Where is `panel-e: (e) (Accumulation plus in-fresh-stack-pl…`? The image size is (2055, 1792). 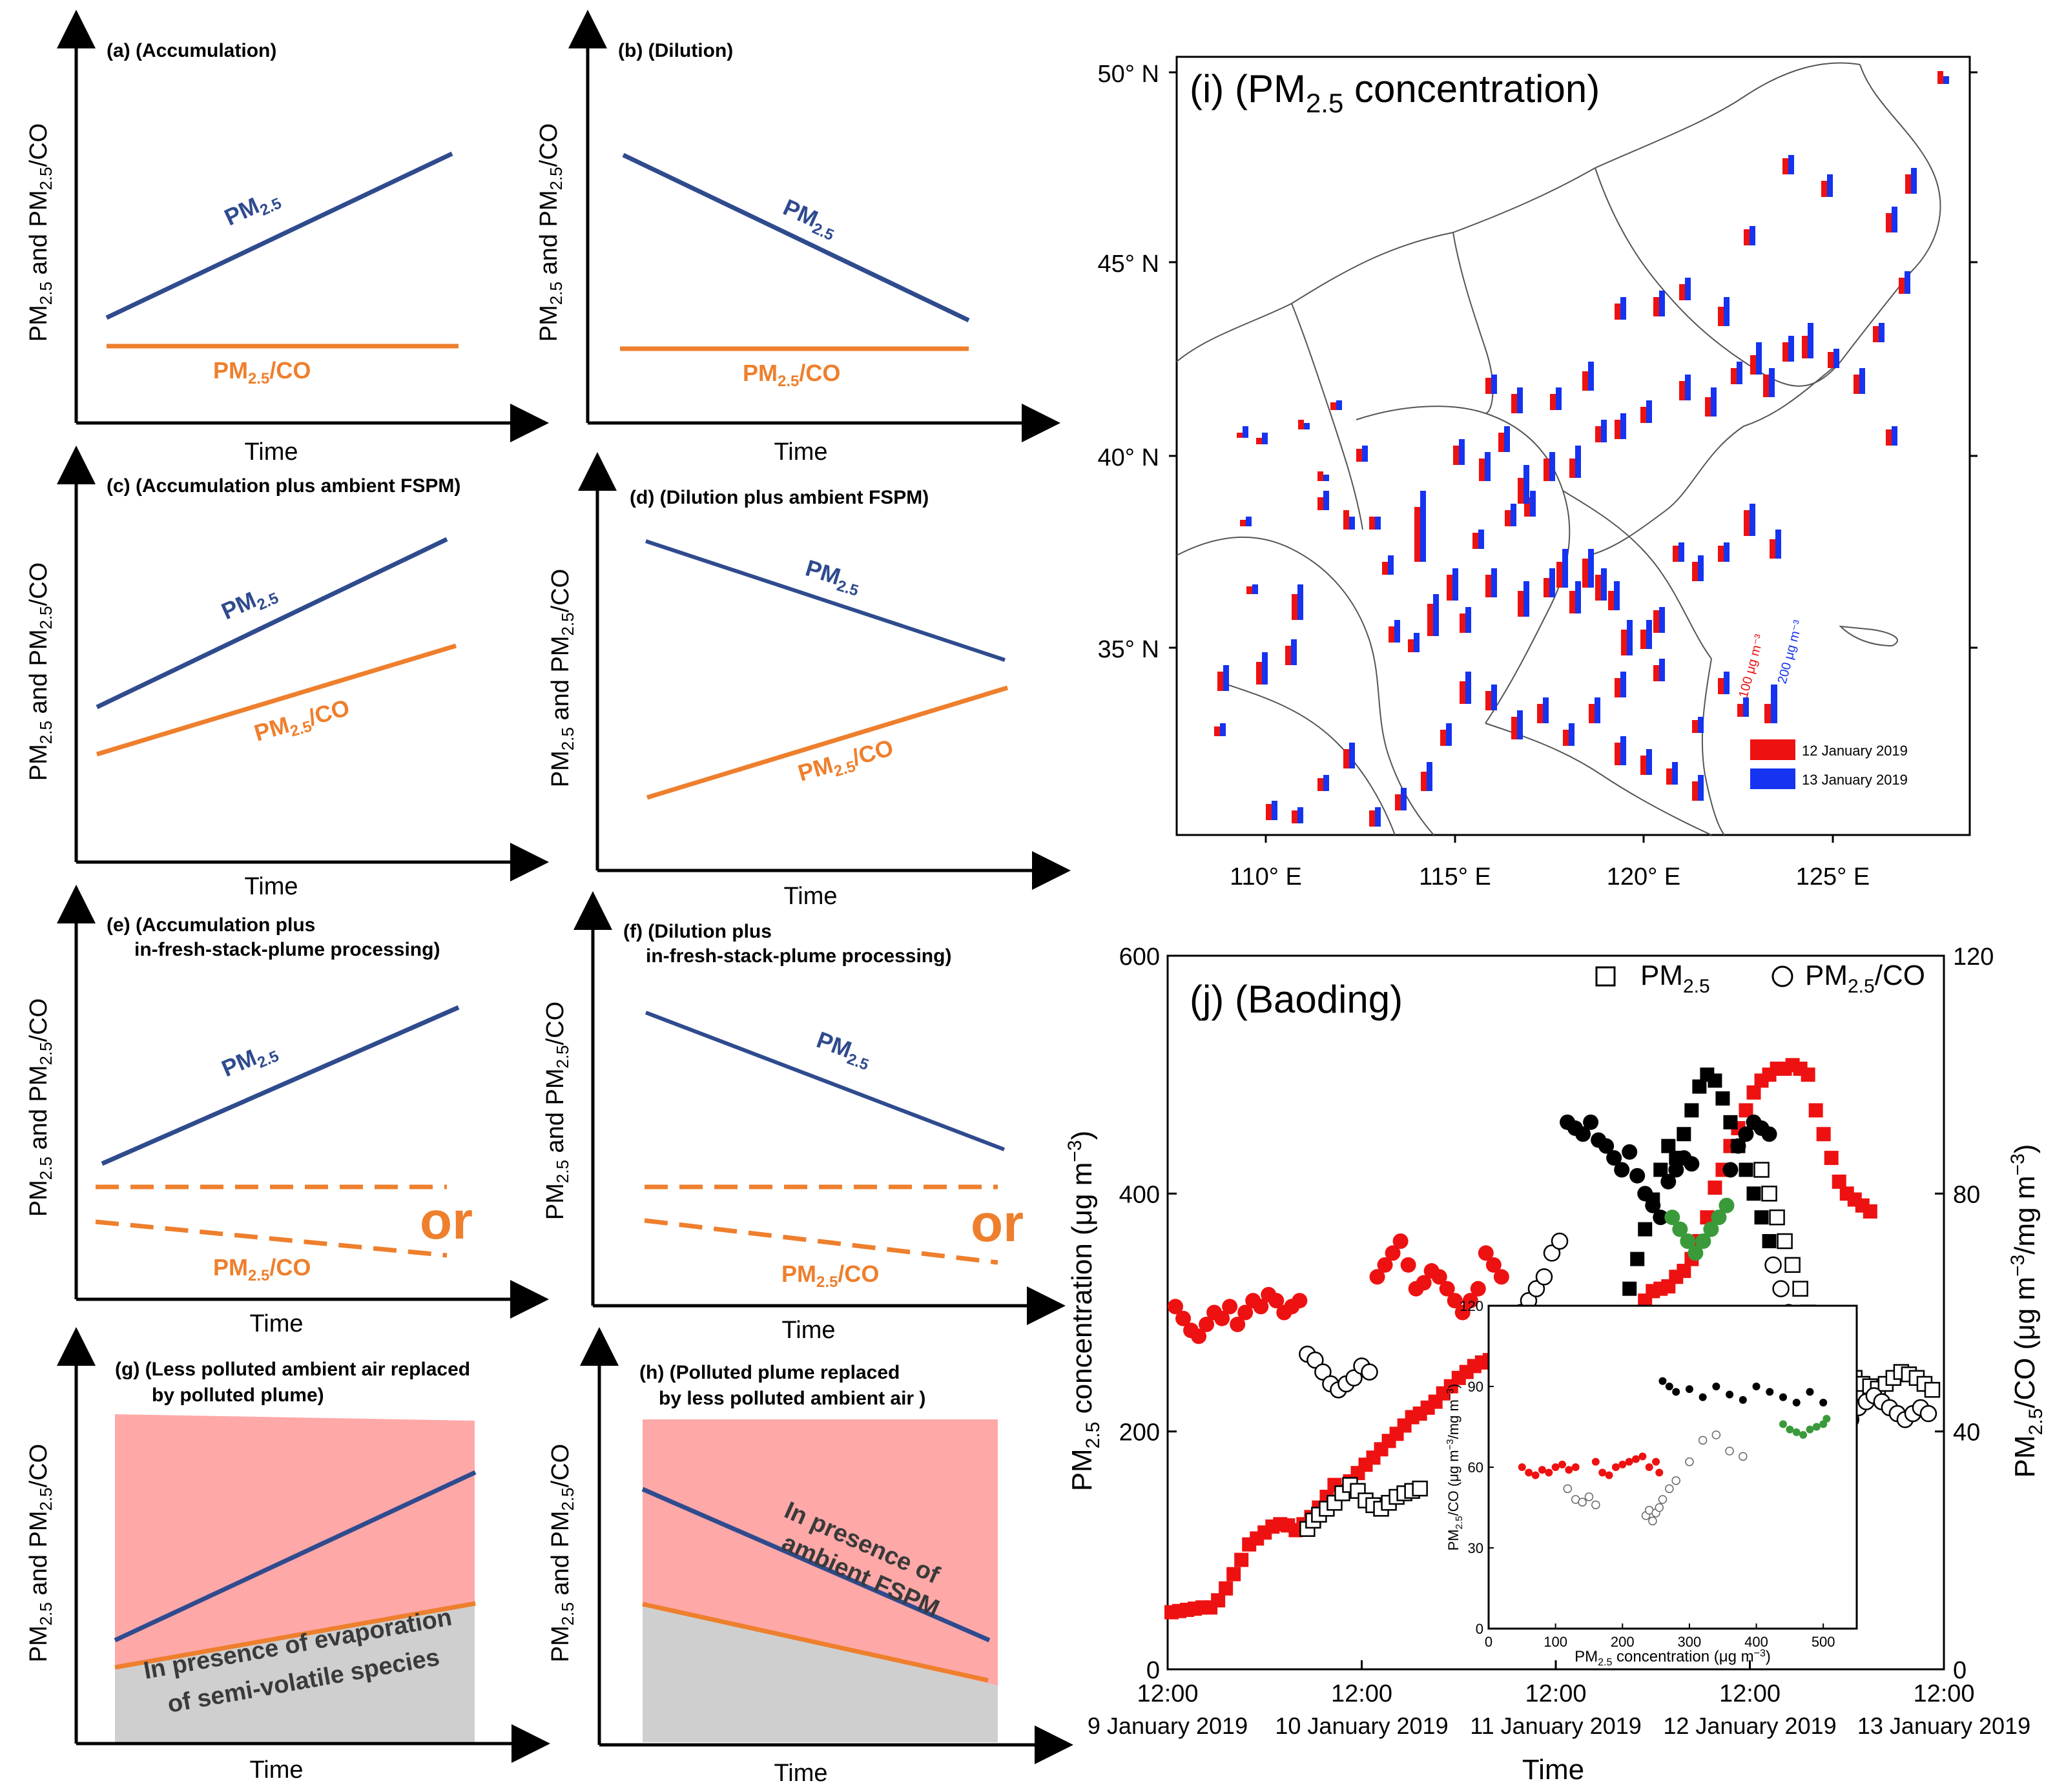
panel-e: (e) (Accumulation plus in-fresh-stack-pl… is located at coordinates (287, 1111).